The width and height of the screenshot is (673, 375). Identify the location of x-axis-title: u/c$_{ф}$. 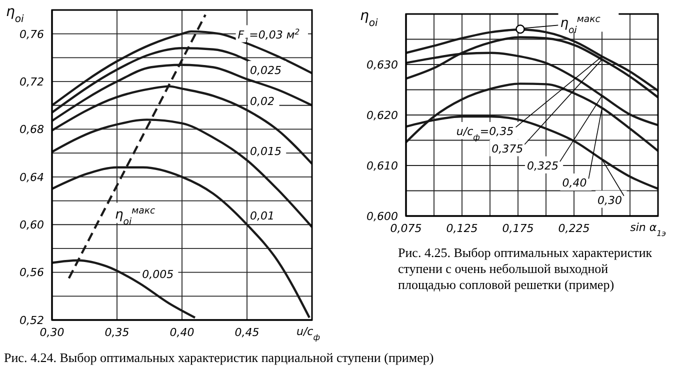
(308, 333).